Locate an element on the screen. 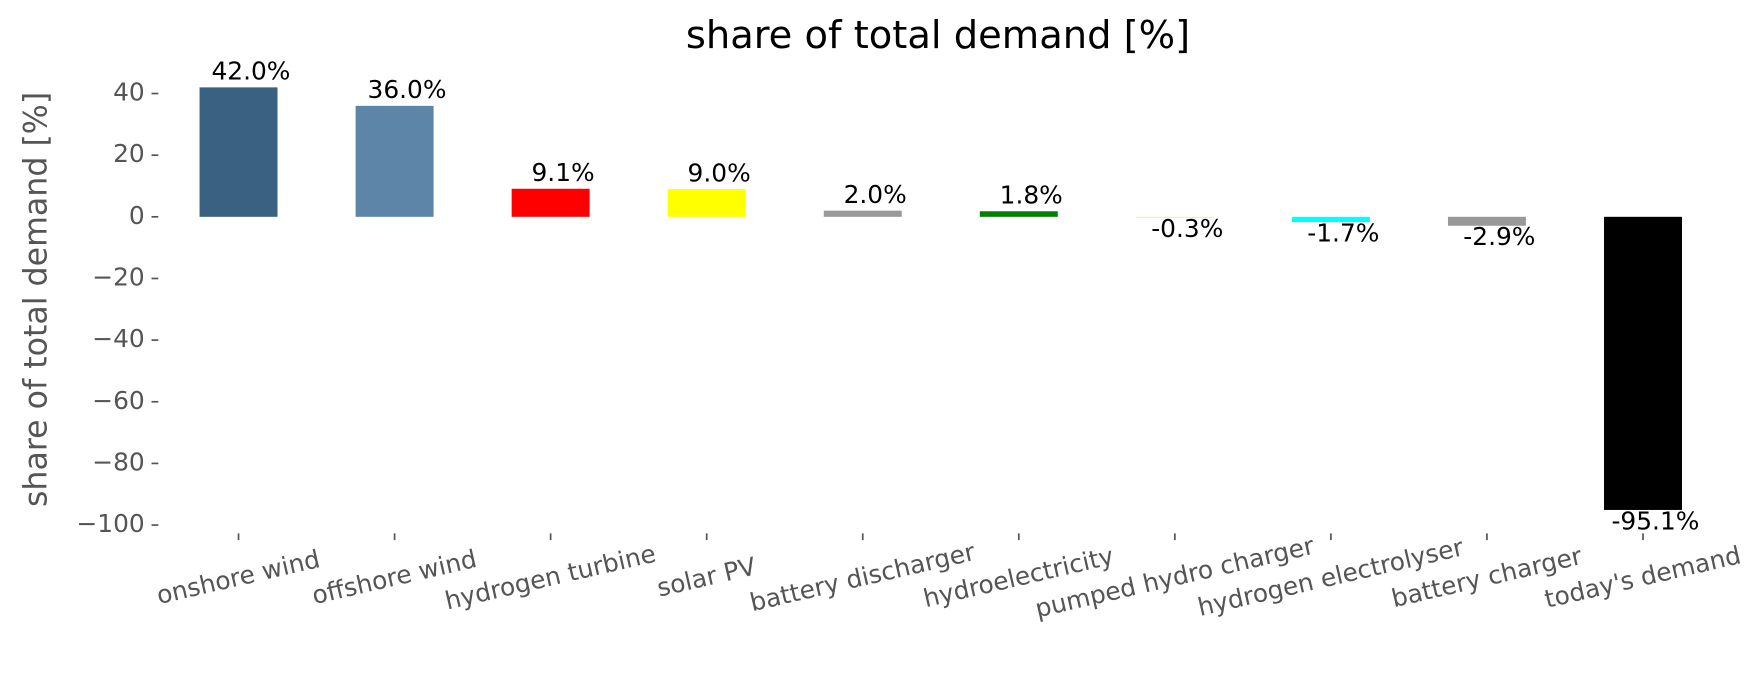 This screenshot has height=678, width=1763. chart-title: share of total demand [%] is located at coordinates (938, 35).